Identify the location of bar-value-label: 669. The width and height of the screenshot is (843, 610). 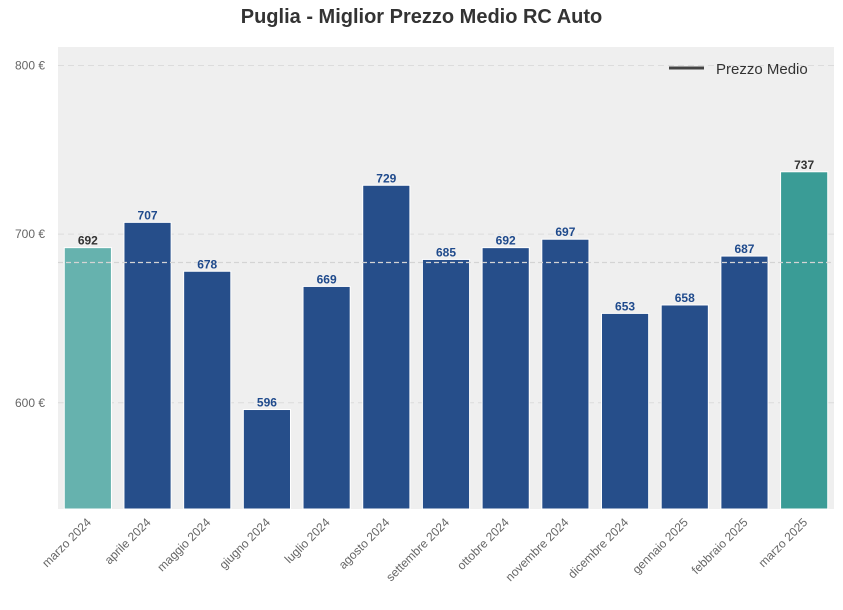
(327, 279).